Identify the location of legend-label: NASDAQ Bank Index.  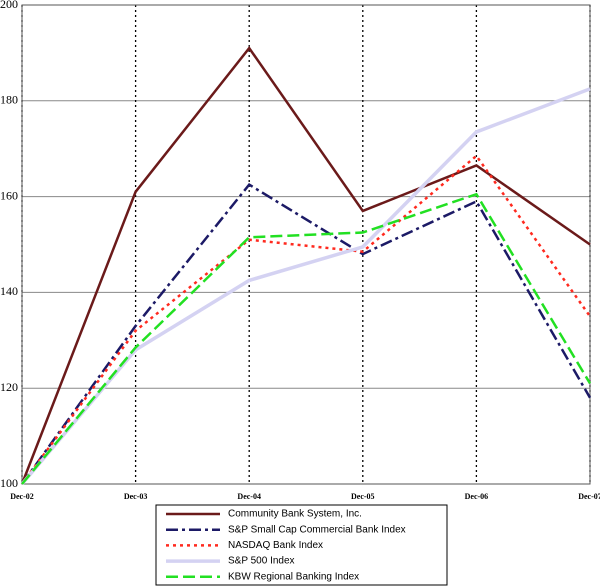
(275, 545).